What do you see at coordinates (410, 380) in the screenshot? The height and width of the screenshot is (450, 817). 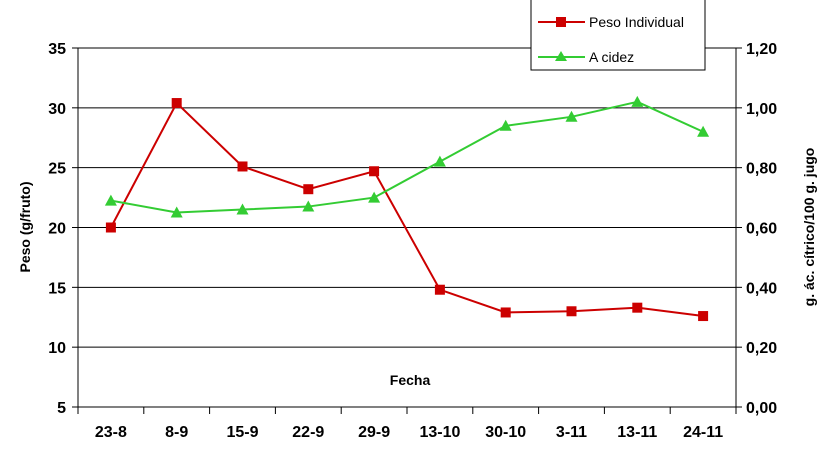 I see `x-axis-title: Fecha` at bounding box center [410, 380].